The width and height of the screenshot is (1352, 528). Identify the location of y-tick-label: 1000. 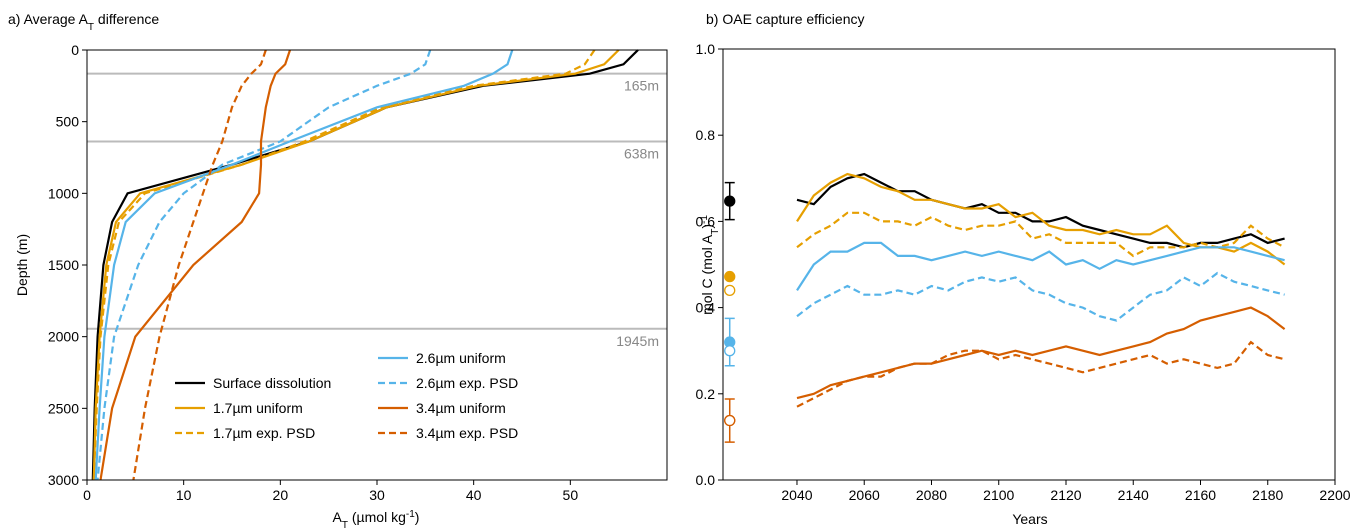
(63, 193).